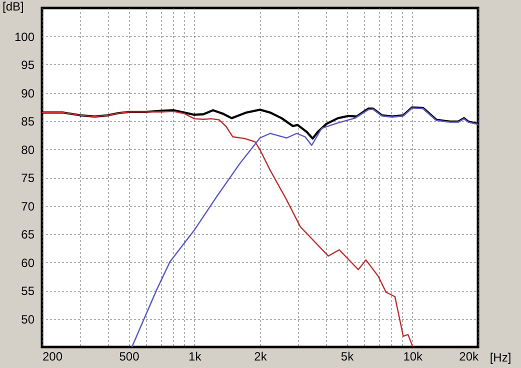  What do you see at coordinates (195, 357) in the screenshot?
I see `x-tick-label: 1k` at bounding box center [195, 357].